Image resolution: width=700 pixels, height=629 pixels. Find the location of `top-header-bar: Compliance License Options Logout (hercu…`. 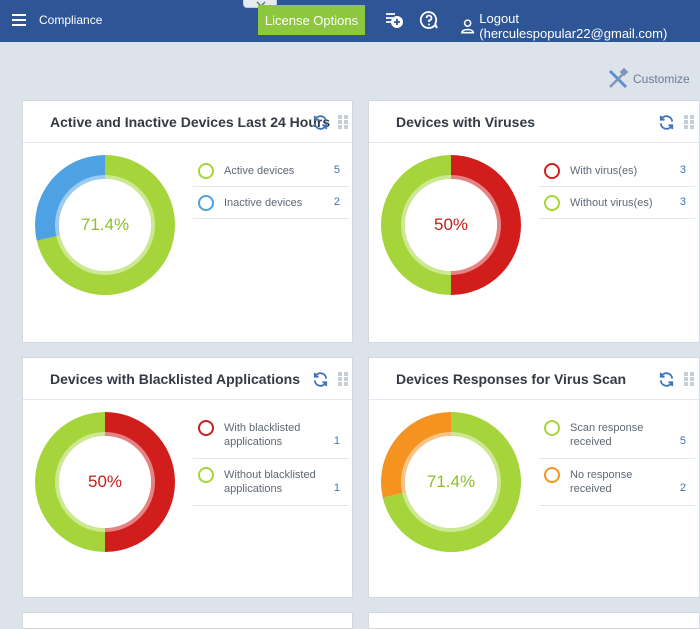

top-header-bar: Compliance License Options Logout (hercu… is located at coordinates (350, 21).